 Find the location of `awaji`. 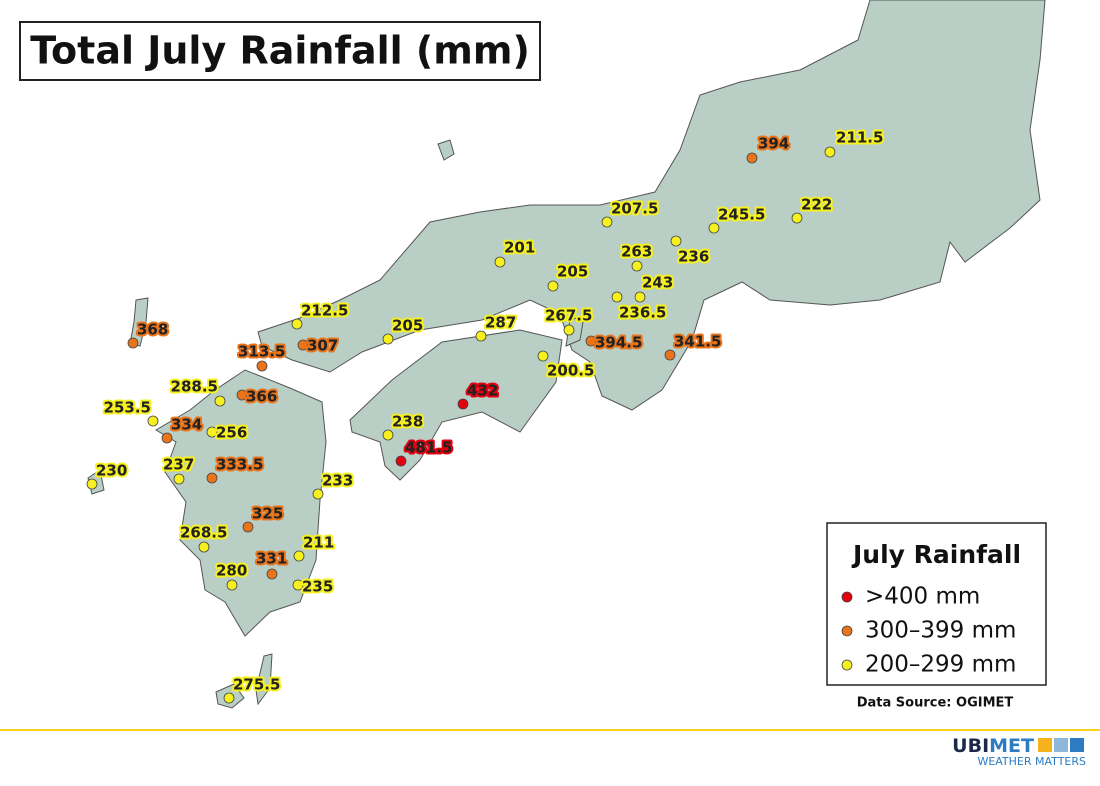

awaji is located at coordinates (575, 331).